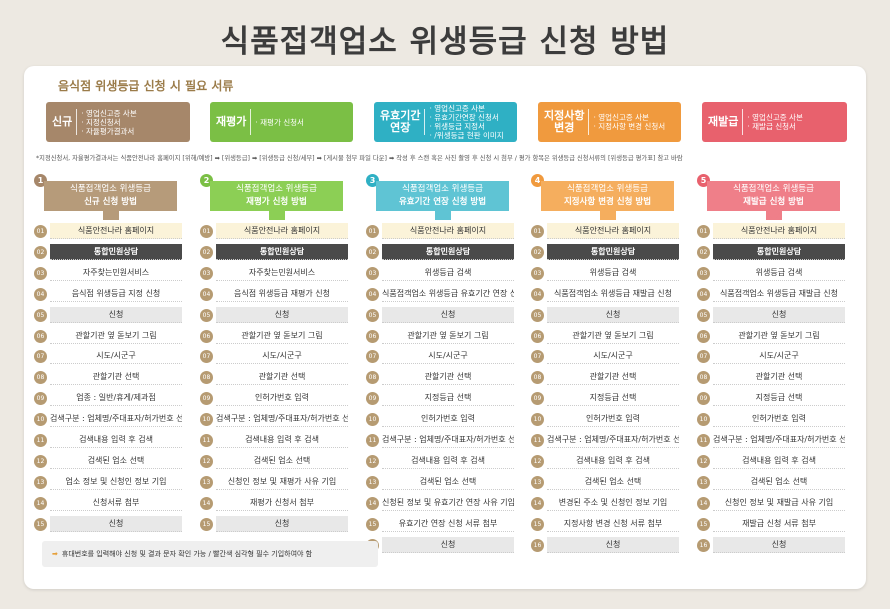 Image resolution: width=890 pixels, height=609 pixels. Describe the element at coordinates (116, 482) in the screenshot. I see `step-text: 업소 정보 및 신청인 정보 기입` at that location.